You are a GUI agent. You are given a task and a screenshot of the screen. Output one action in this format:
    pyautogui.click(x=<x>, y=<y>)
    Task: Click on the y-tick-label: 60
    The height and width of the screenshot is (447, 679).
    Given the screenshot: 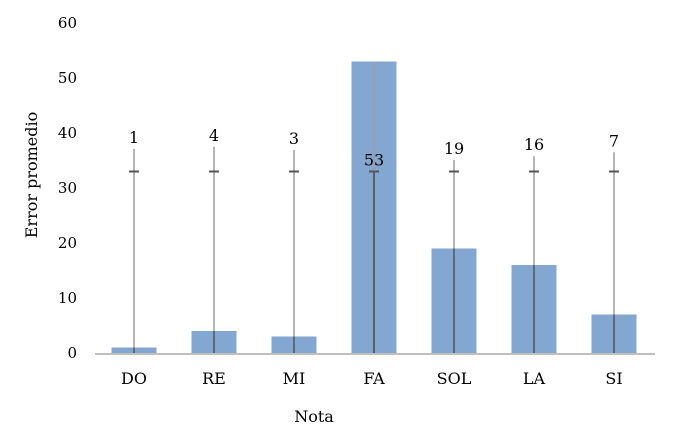 What is the action you would take?
    pyautogui.click(x=67, y=23)
    